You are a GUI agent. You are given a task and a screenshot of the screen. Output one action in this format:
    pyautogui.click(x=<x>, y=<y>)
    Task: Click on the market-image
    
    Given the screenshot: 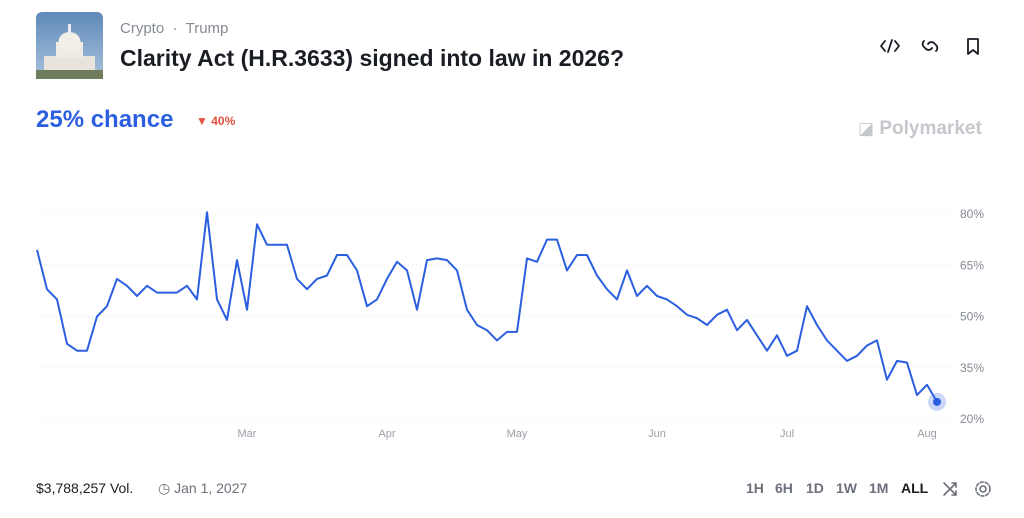 What is the action you would take?
    pyautogui.click(x=69, y=45)
    